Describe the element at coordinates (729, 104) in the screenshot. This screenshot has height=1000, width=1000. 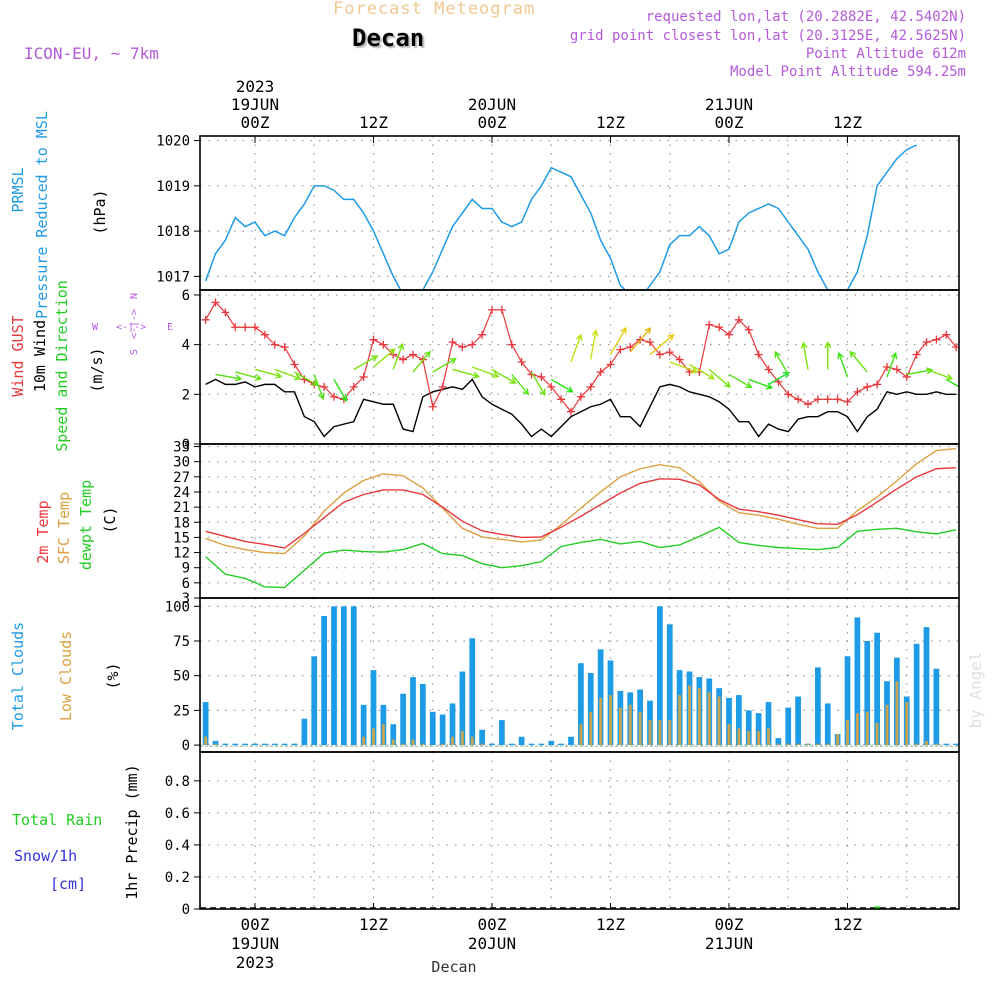
I see `top-time-label: 21JUN` at that location.